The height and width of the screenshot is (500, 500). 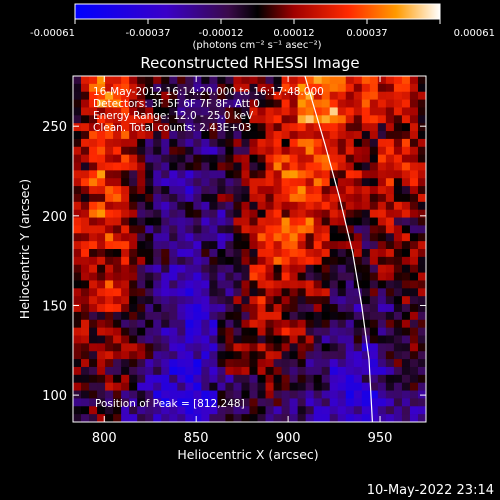 I want to click on info-line-counts: Clean. Total counts: 2.43E+03, so click(x=172, y=128).